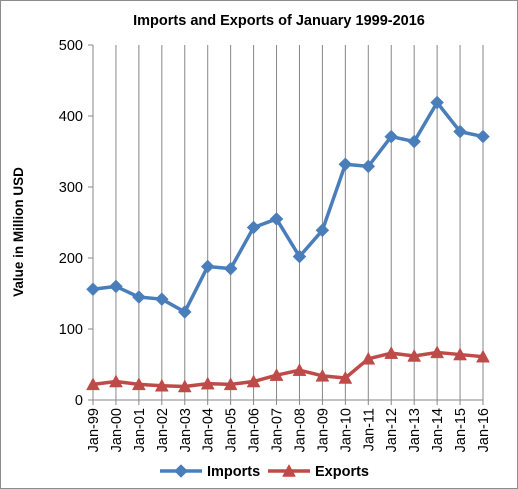 The width and height of the screenshot is (518, 489). Describe the element at coordinates (71, 223) in the screenshot. I see `y-tick-labels: 0 100 200 300 400 500` at that location.